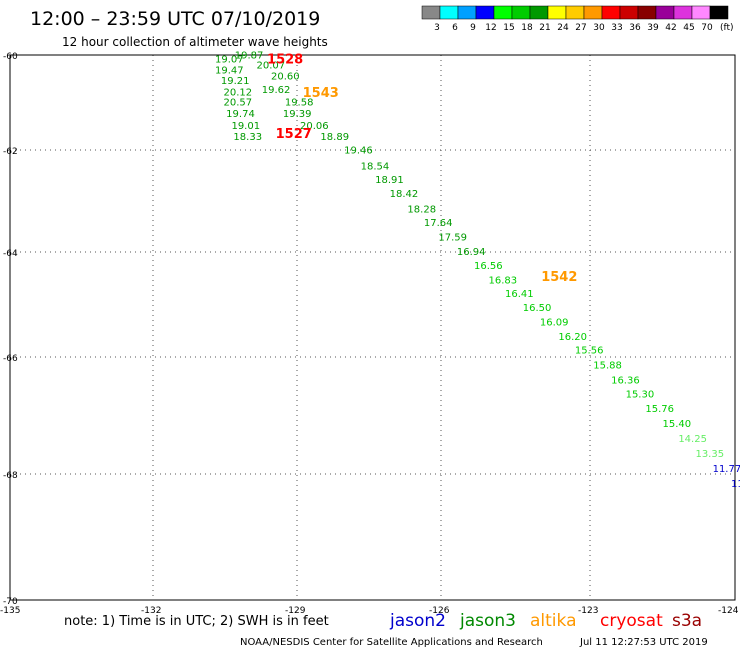 This screenshot has height=650, width=740. I want to click on wave-height-label: 18.33, so click(247, 137).